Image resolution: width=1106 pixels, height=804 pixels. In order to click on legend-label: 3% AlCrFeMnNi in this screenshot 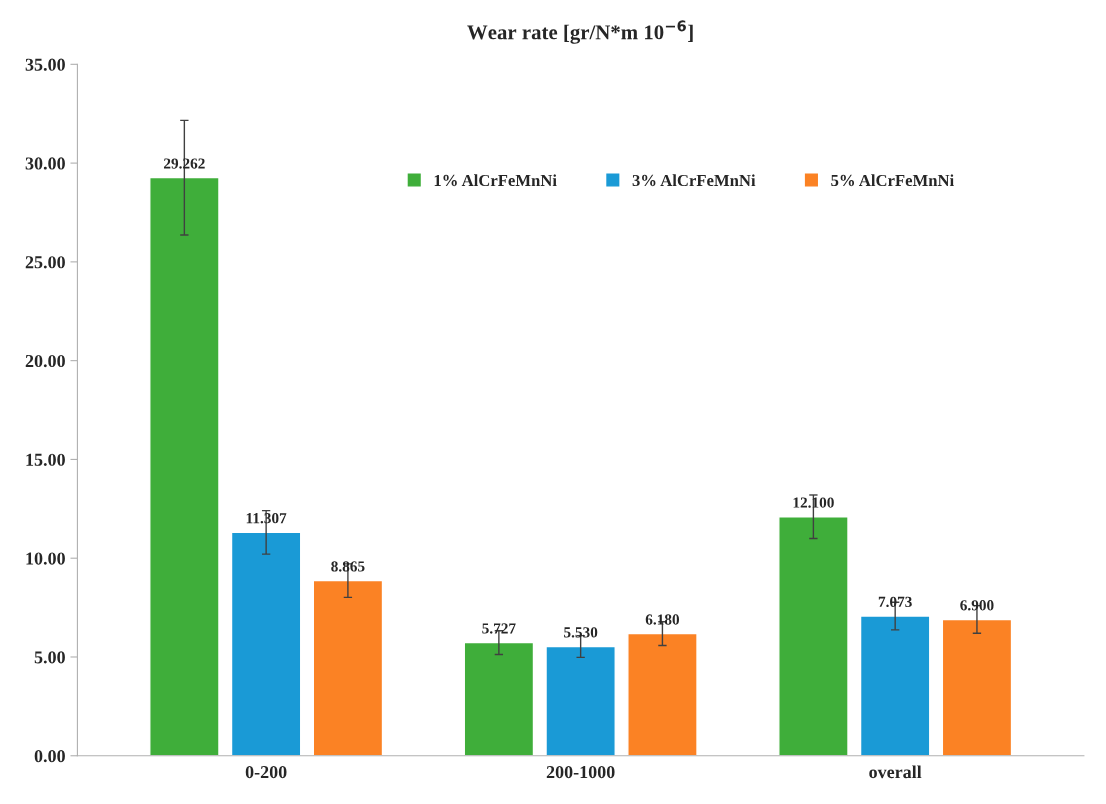, I will do `click(694, 180)`.